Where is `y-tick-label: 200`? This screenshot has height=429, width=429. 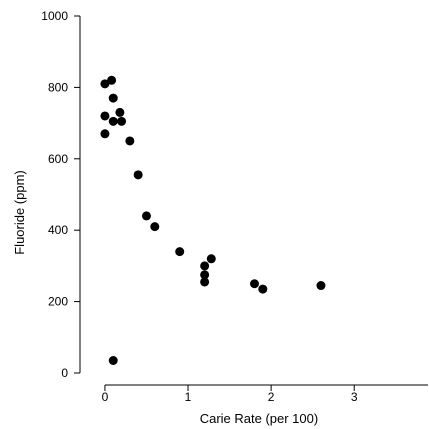 y-tick-label: 200 is located at coordinates (58, 302).